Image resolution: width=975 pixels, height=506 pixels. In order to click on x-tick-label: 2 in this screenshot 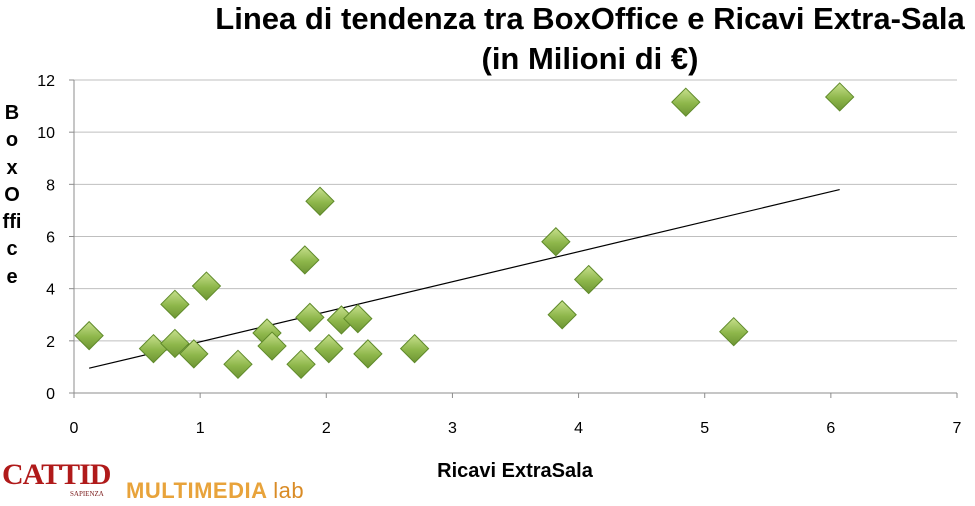, I will do `click(326, 428)`.